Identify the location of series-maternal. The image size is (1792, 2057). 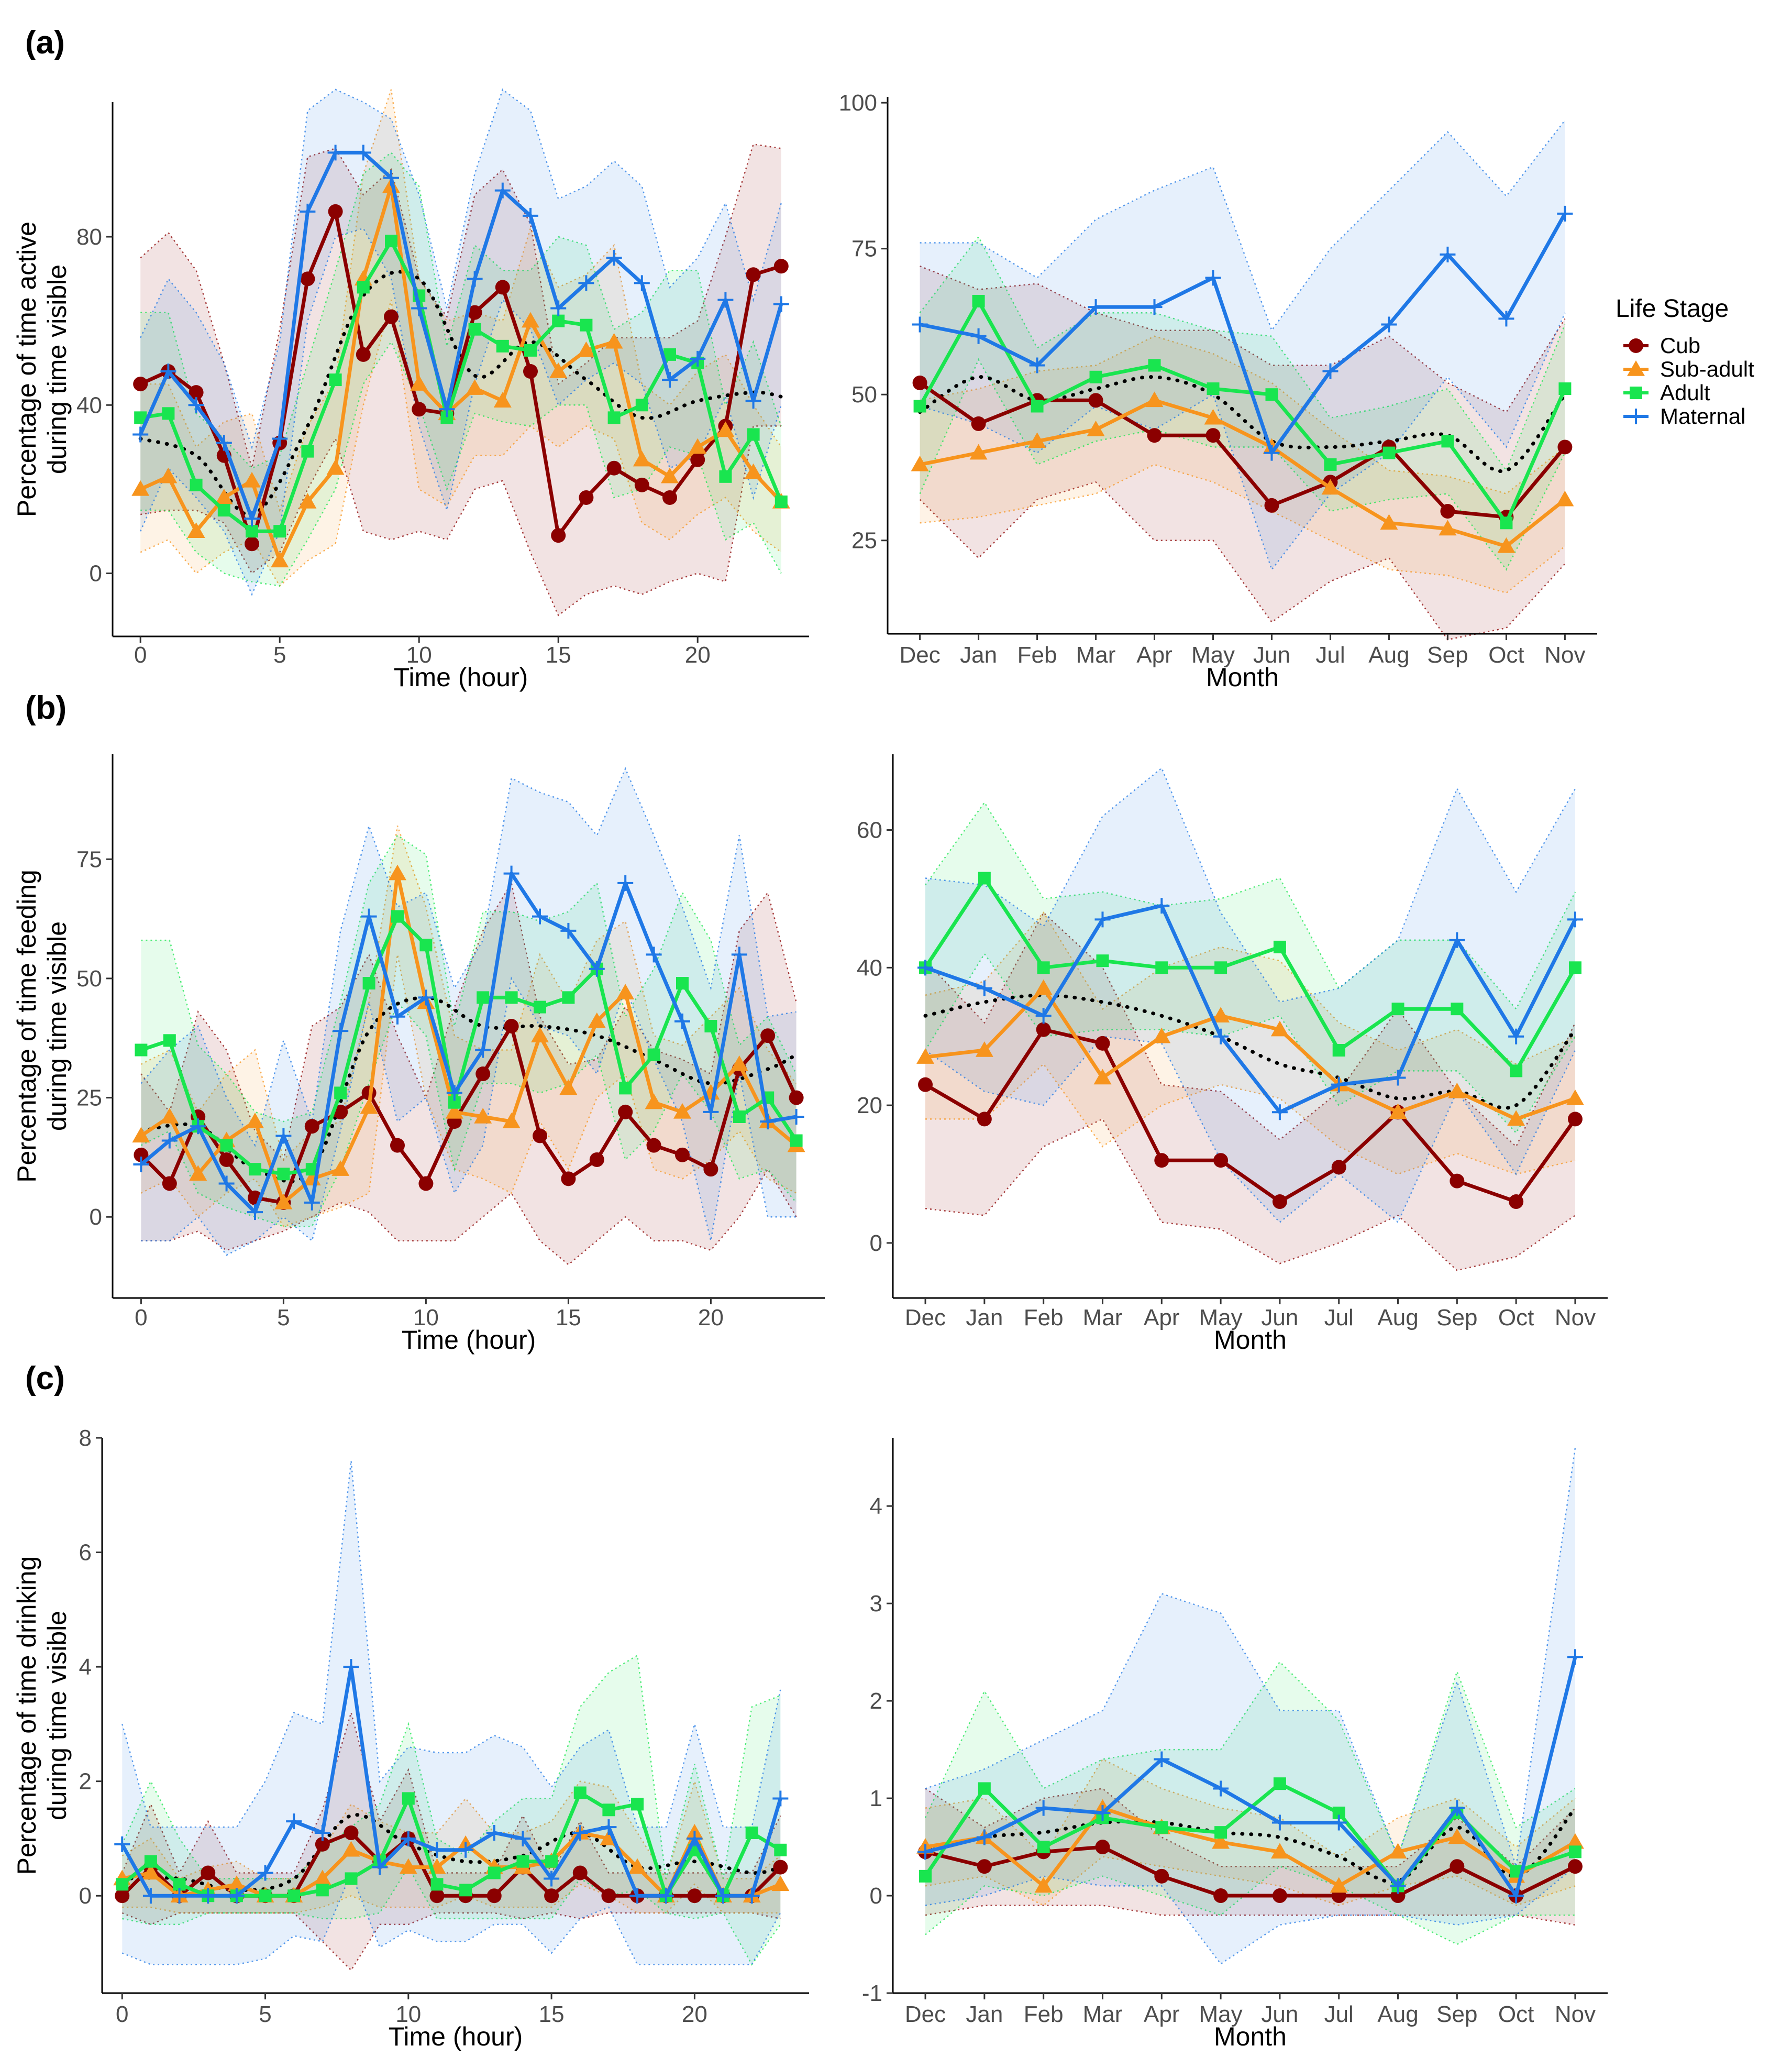
(460, 336).